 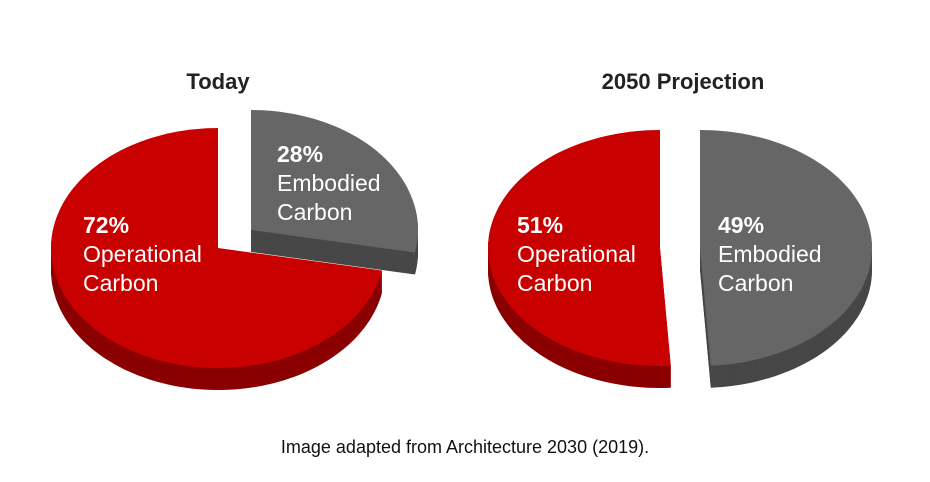 I want to click on label-today-operational: 72% Operational Carbon, so click(x=142, y=254).